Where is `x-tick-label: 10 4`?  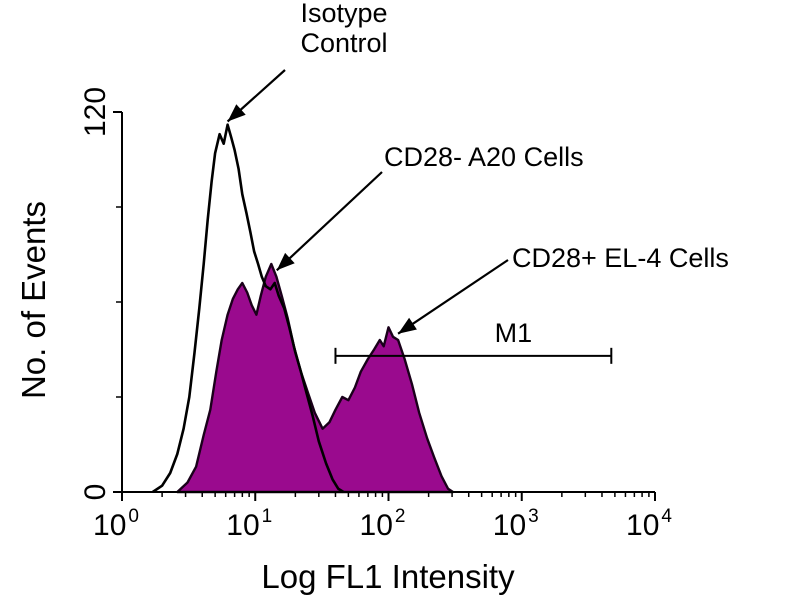 x-tick-label: 10 4 is located at coordinates (649, 524).